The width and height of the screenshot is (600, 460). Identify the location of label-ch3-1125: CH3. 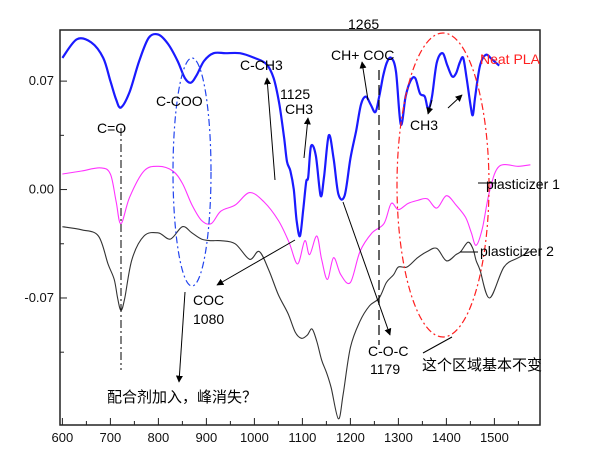
(299, 109).